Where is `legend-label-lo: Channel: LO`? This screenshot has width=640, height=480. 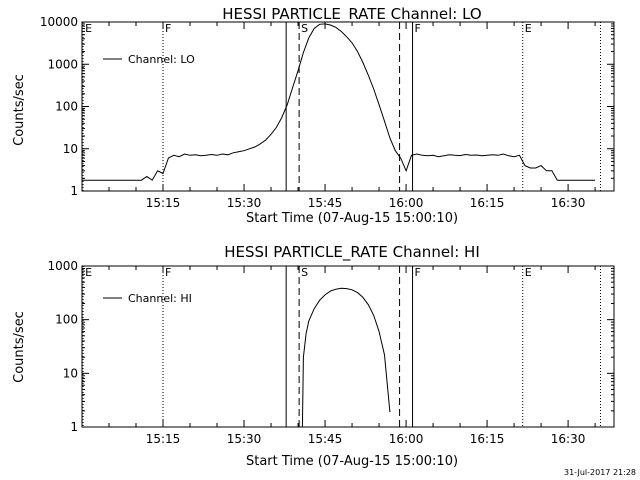 legend-label-lo: Channel: LO is located at coordinates (161, 59).